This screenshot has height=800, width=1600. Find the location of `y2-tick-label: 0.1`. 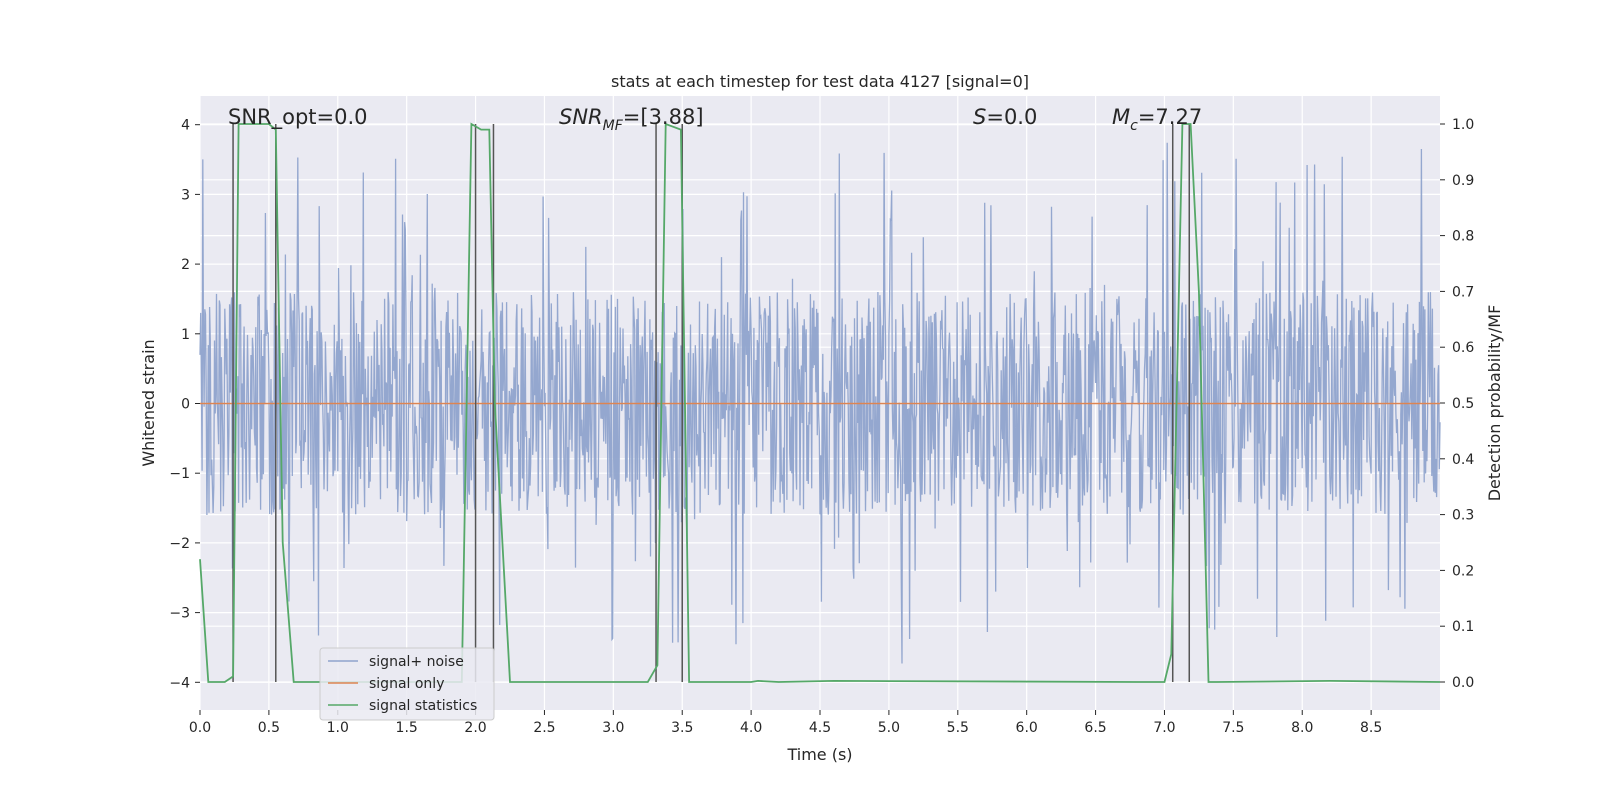

y2-tick-label: 0.1 is located at coordinates (1463, 627).